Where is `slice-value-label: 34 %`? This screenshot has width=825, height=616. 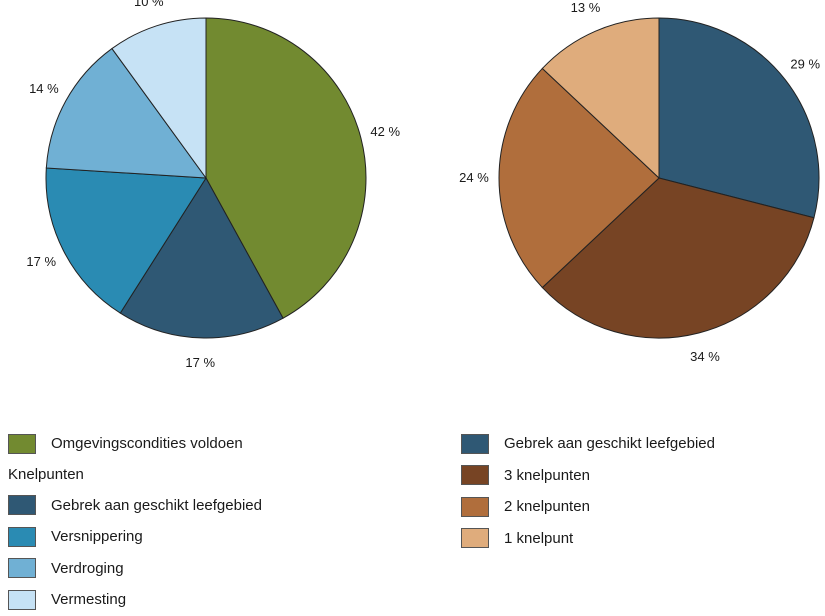 slice-value-label: 34 % is located at coordinates (705, 356).